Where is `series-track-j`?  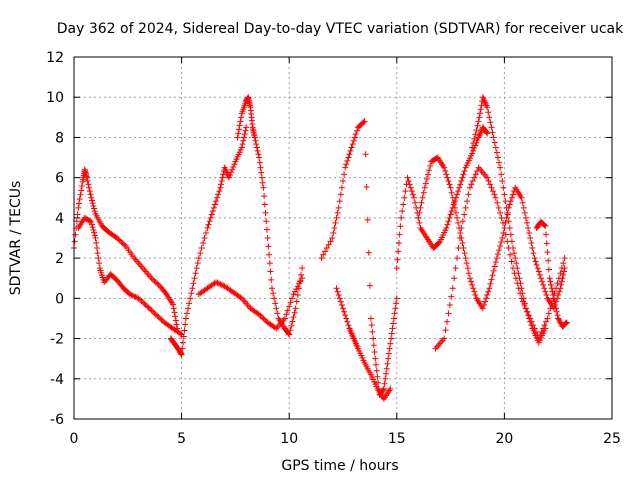
series-track-j is located at coordinates (500, 258).